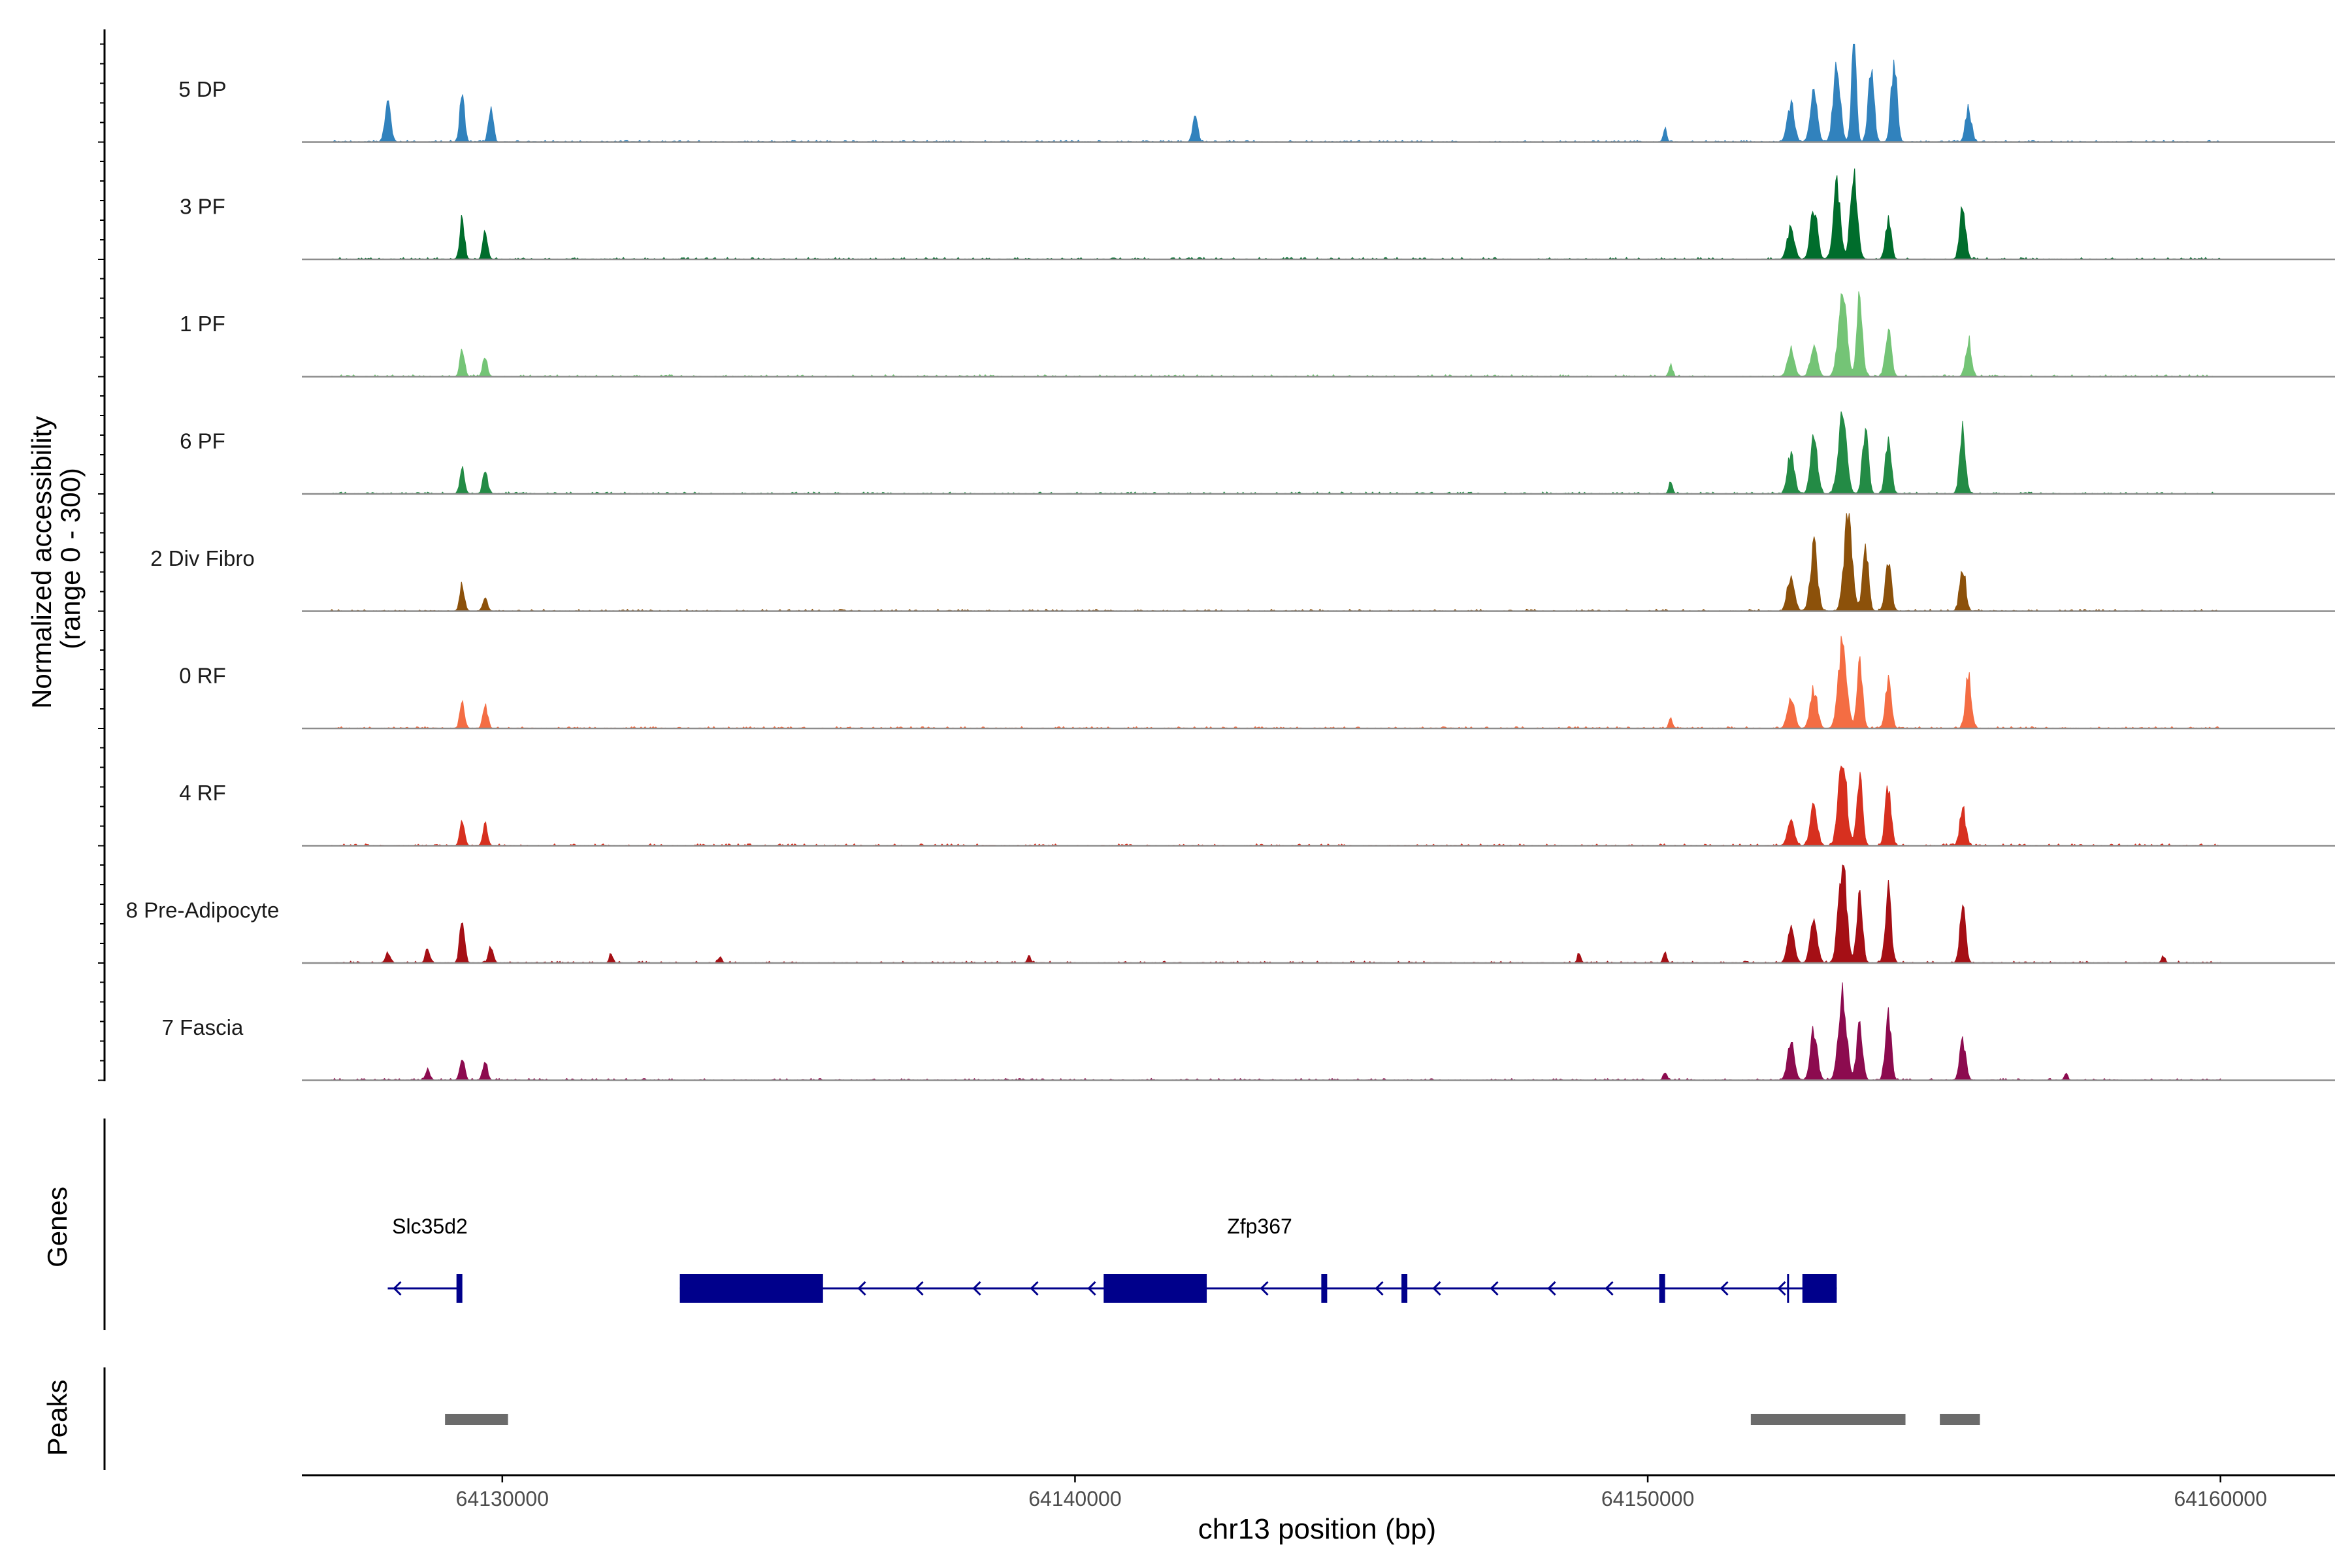 This screenshot has width=2352, height=1568. What do you see at coordinates (1212, 1419) in the screenshot?
I see `peaks-panel` at bounding box center [1212, 1419].